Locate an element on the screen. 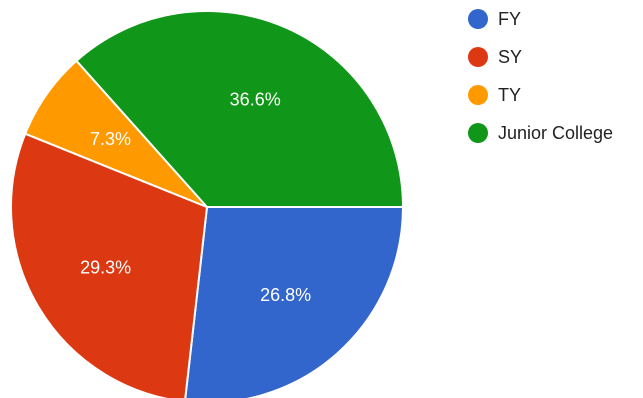 This screenshot has width=643, height=398. legend: FY SY TY Junior College is located at coordinates (540, 82).